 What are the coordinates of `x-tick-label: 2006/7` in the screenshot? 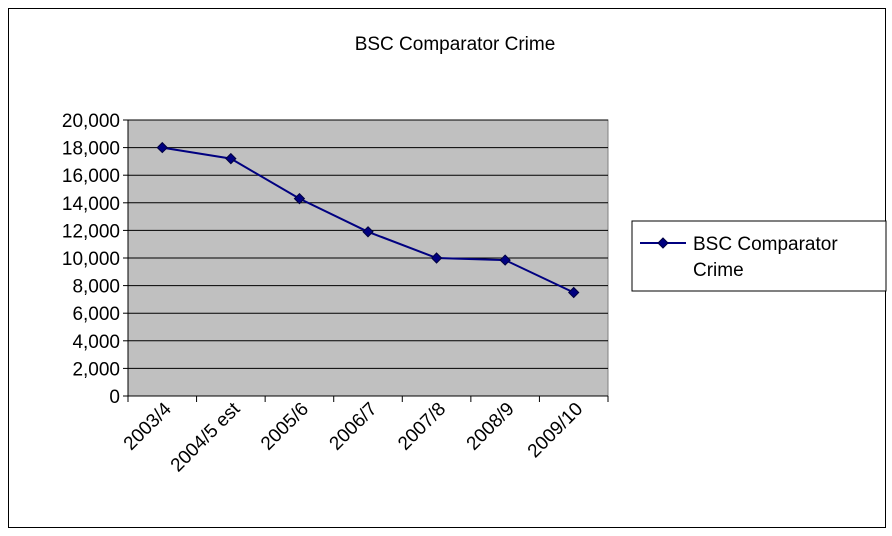 It's located at (354, 427).